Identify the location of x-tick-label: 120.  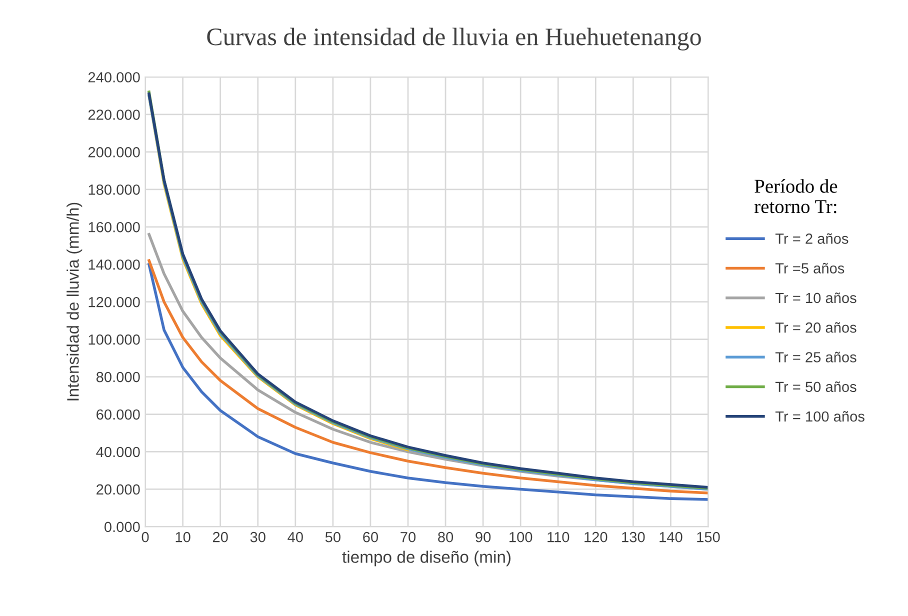
(596, 537).